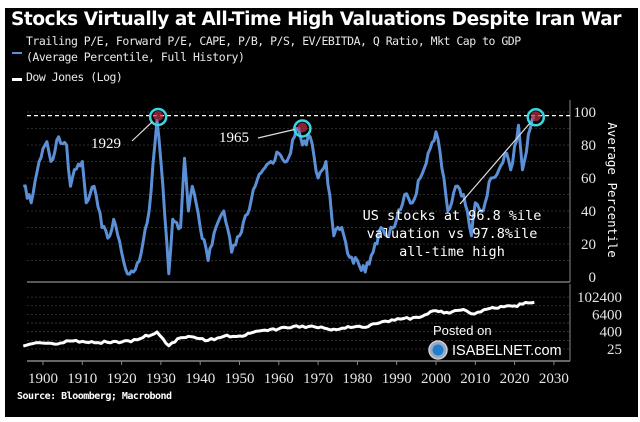  What do you see at coordinates (507, 351) in the screenshot?
I see `watermark-site: ISABELNET.com` at bounding box center [507, 351].